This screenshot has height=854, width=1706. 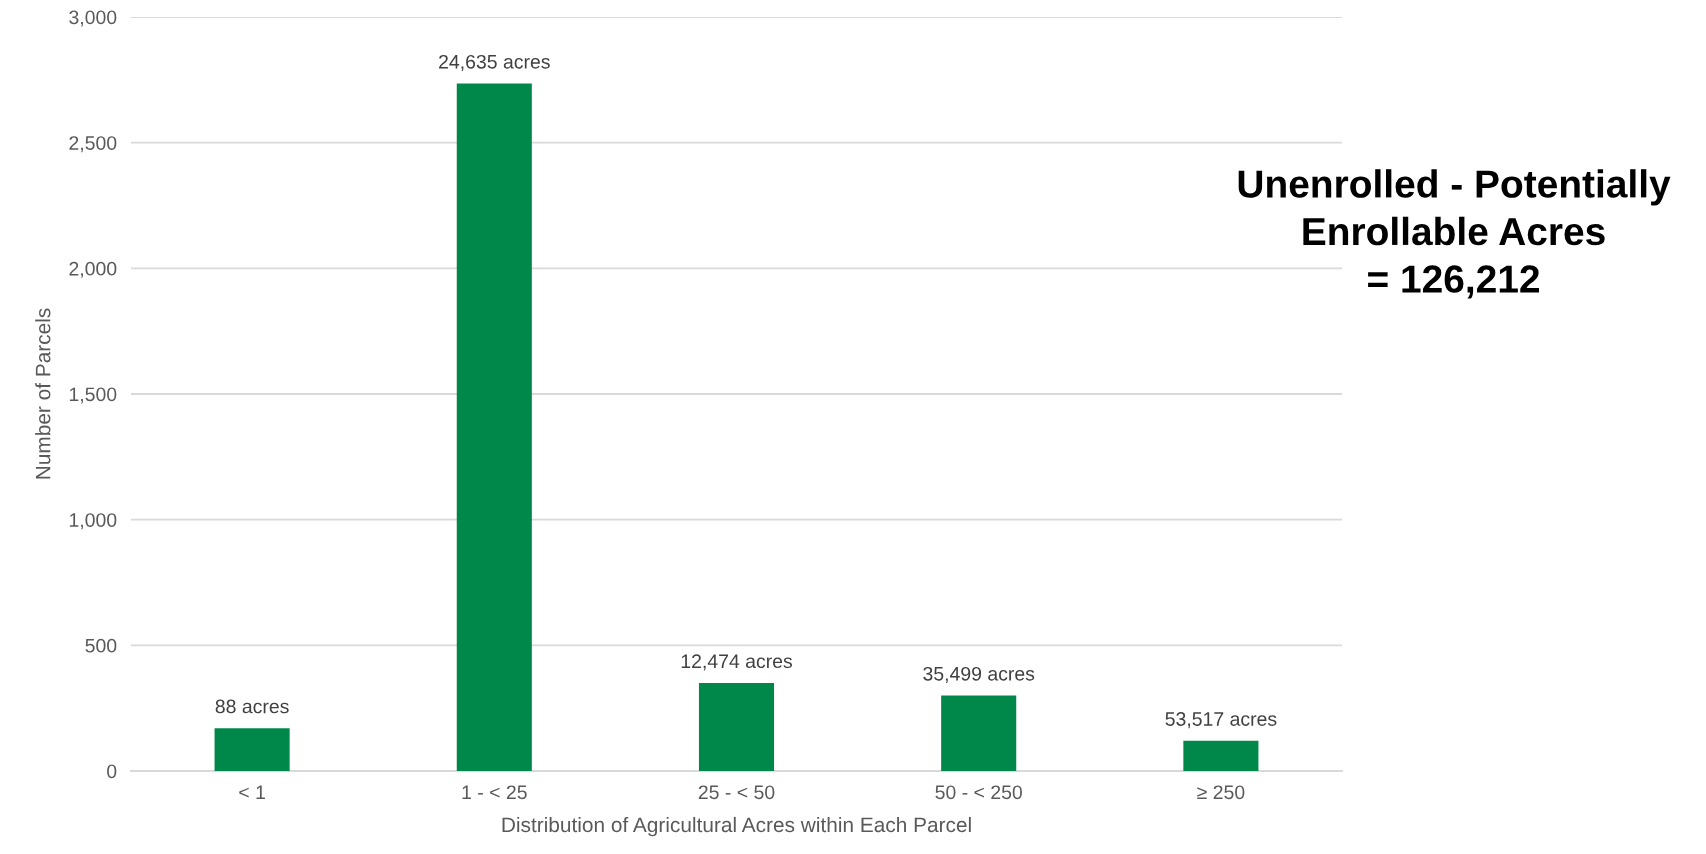 I want to click on annotation: 35,499 acres, so click(x=979, y=674).